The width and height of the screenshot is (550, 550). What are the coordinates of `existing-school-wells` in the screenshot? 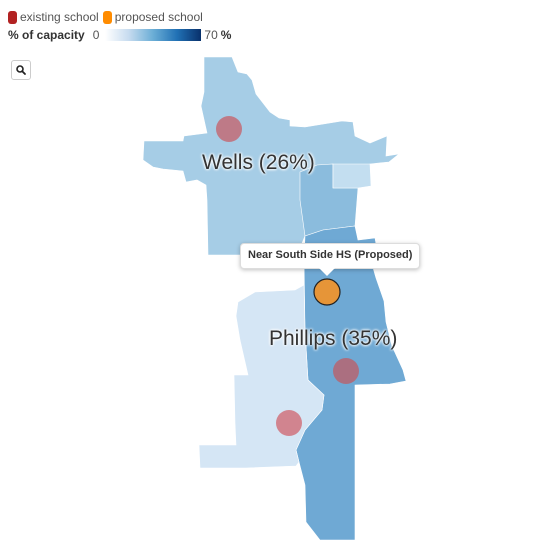 It's located at (229, 129).